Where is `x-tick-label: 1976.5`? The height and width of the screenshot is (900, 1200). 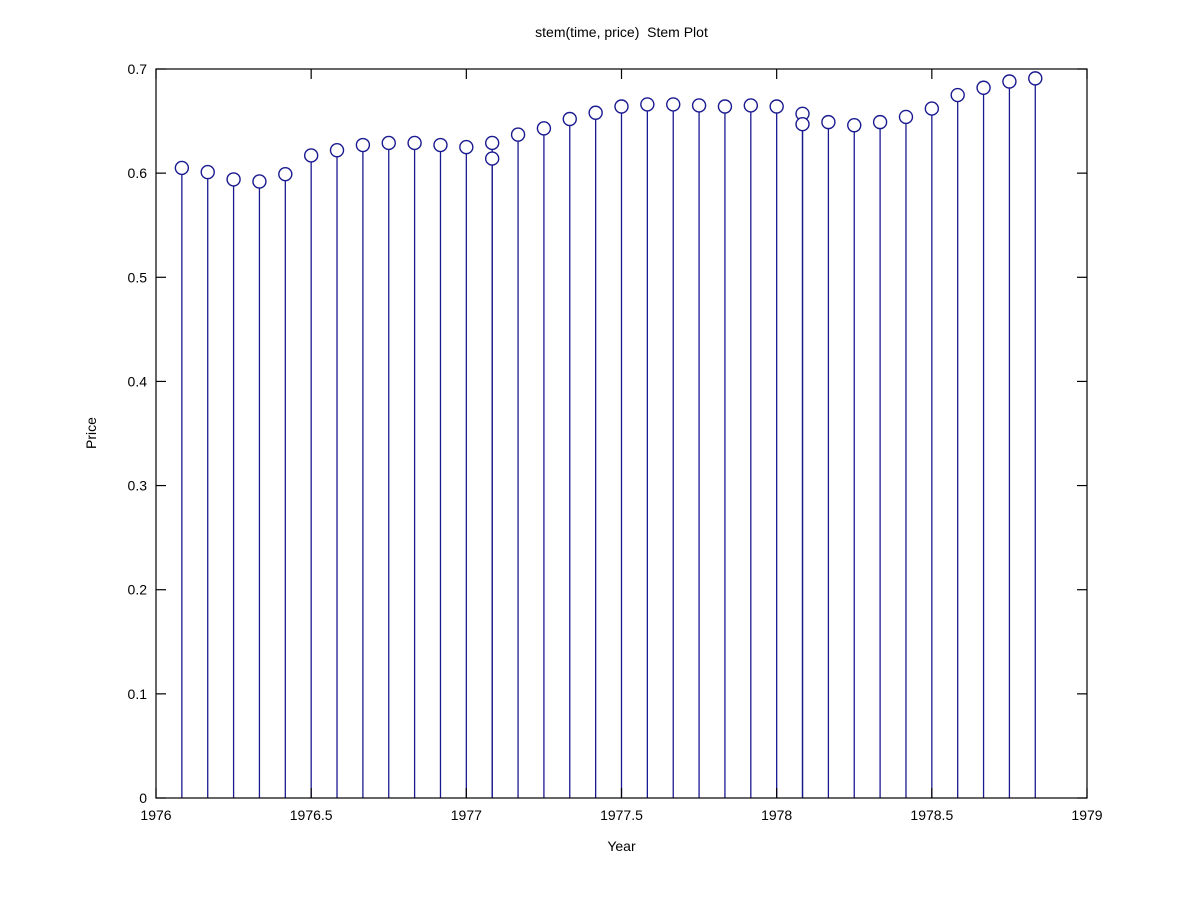 x-tick-label: 1976.5 is located at coordinates (311, 815).